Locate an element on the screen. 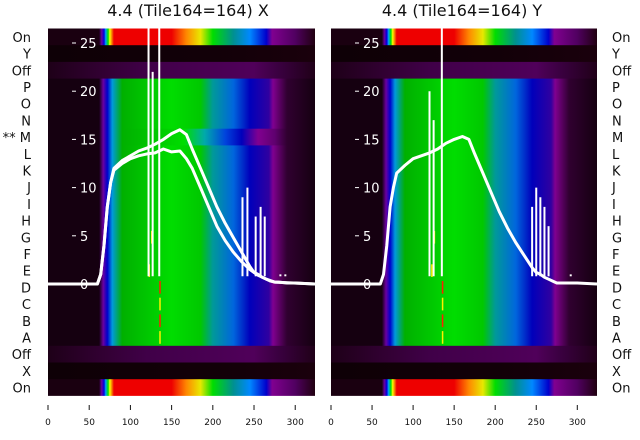 The image size is (640, 440). left-row-label: L is located at coordinates (28, 155).